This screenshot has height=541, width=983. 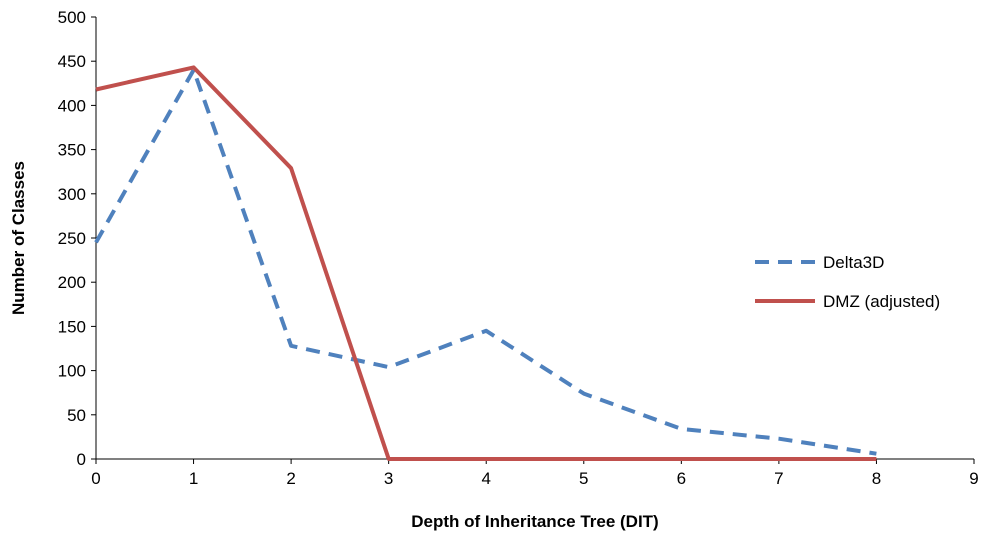 I want to click on x-tick-label: 4, so click(x=485, y=478).